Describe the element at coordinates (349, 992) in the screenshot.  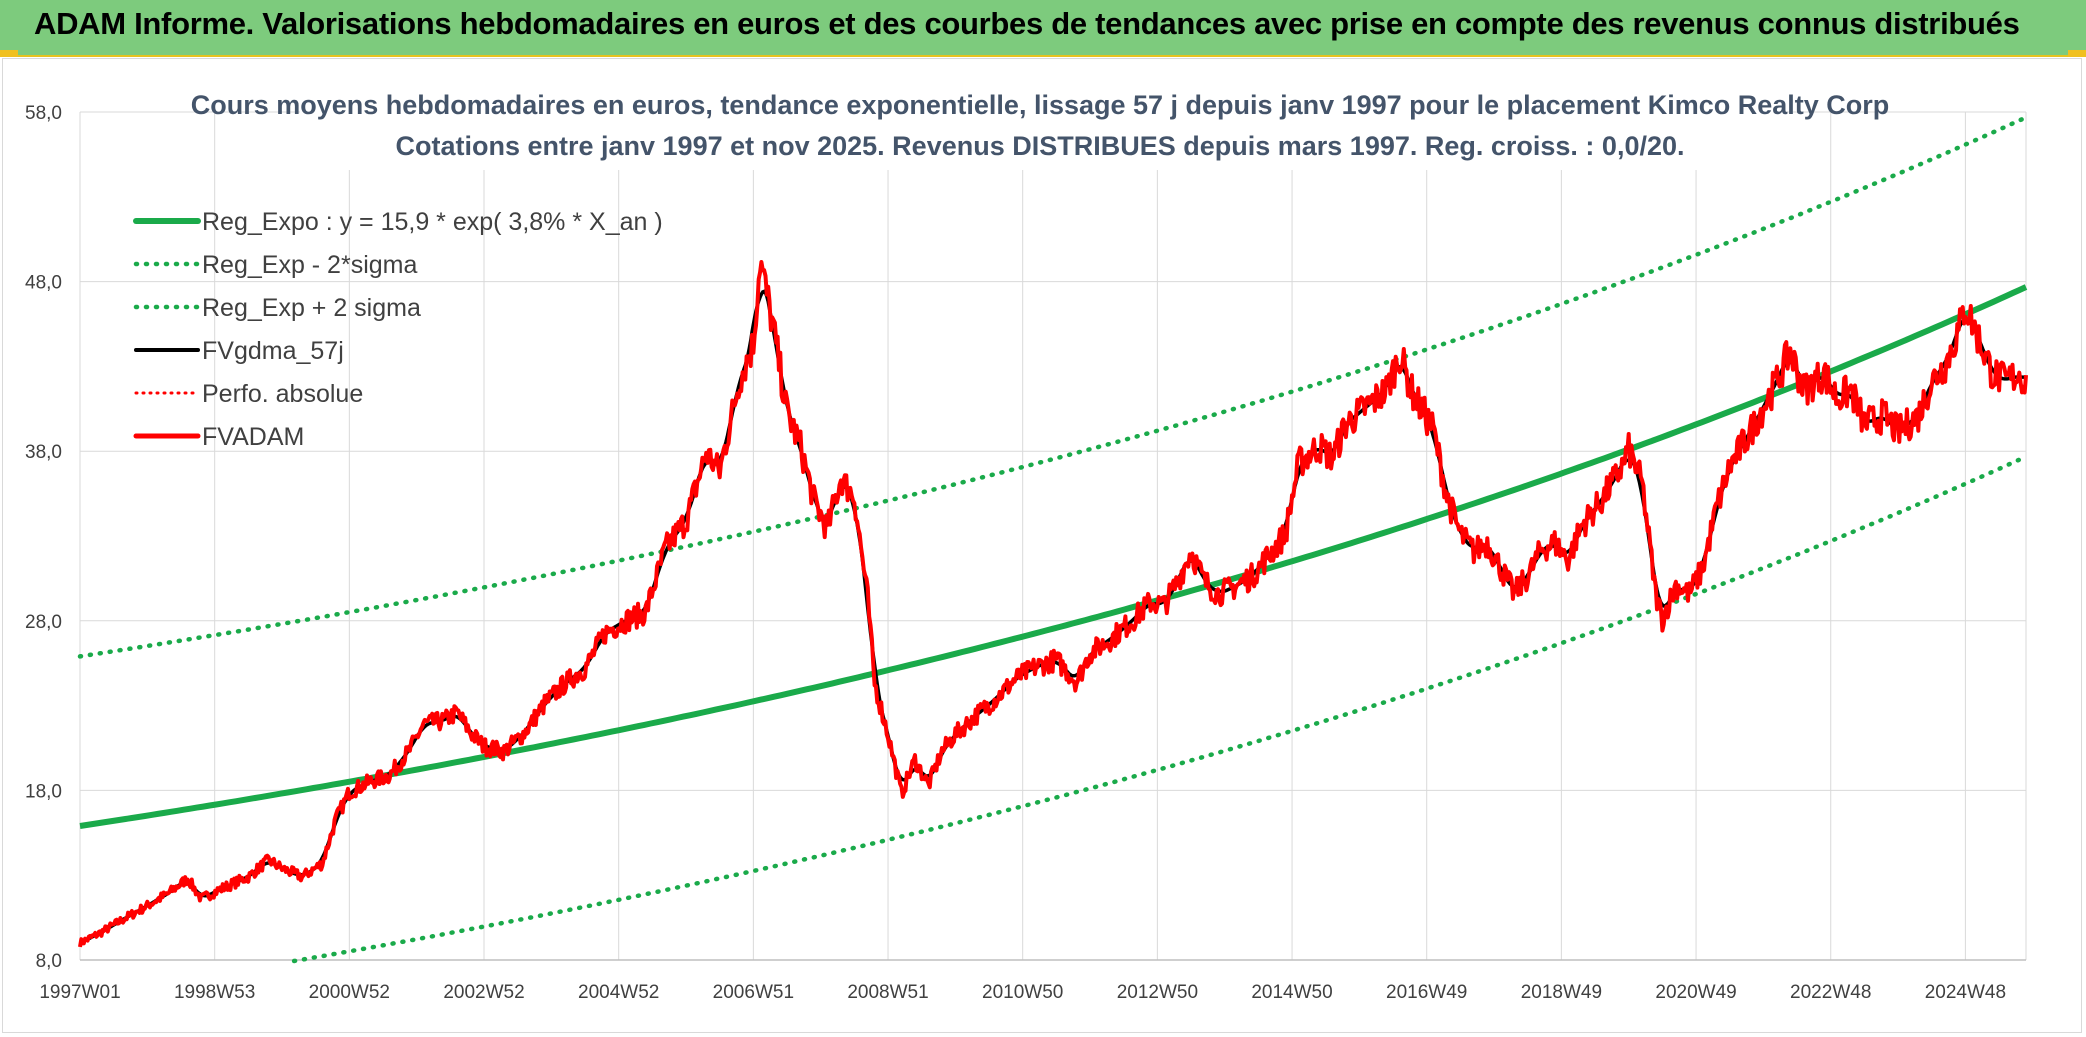
I see `x-tick-label: 2000W52` at that location.